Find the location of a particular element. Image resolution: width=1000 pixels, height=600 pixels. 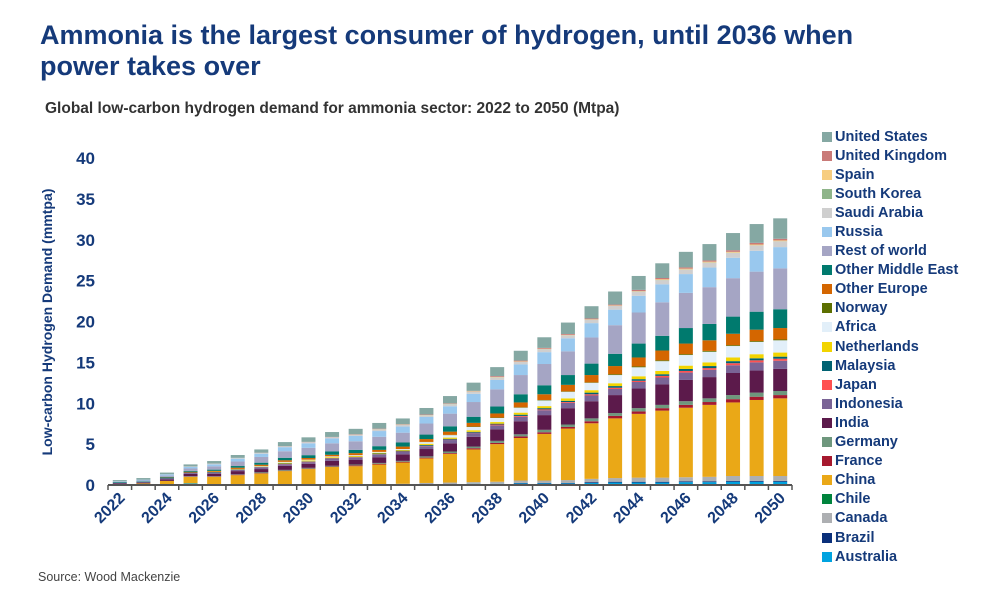

bar-segment-germany-2042 is located at coordinates (591, 420).